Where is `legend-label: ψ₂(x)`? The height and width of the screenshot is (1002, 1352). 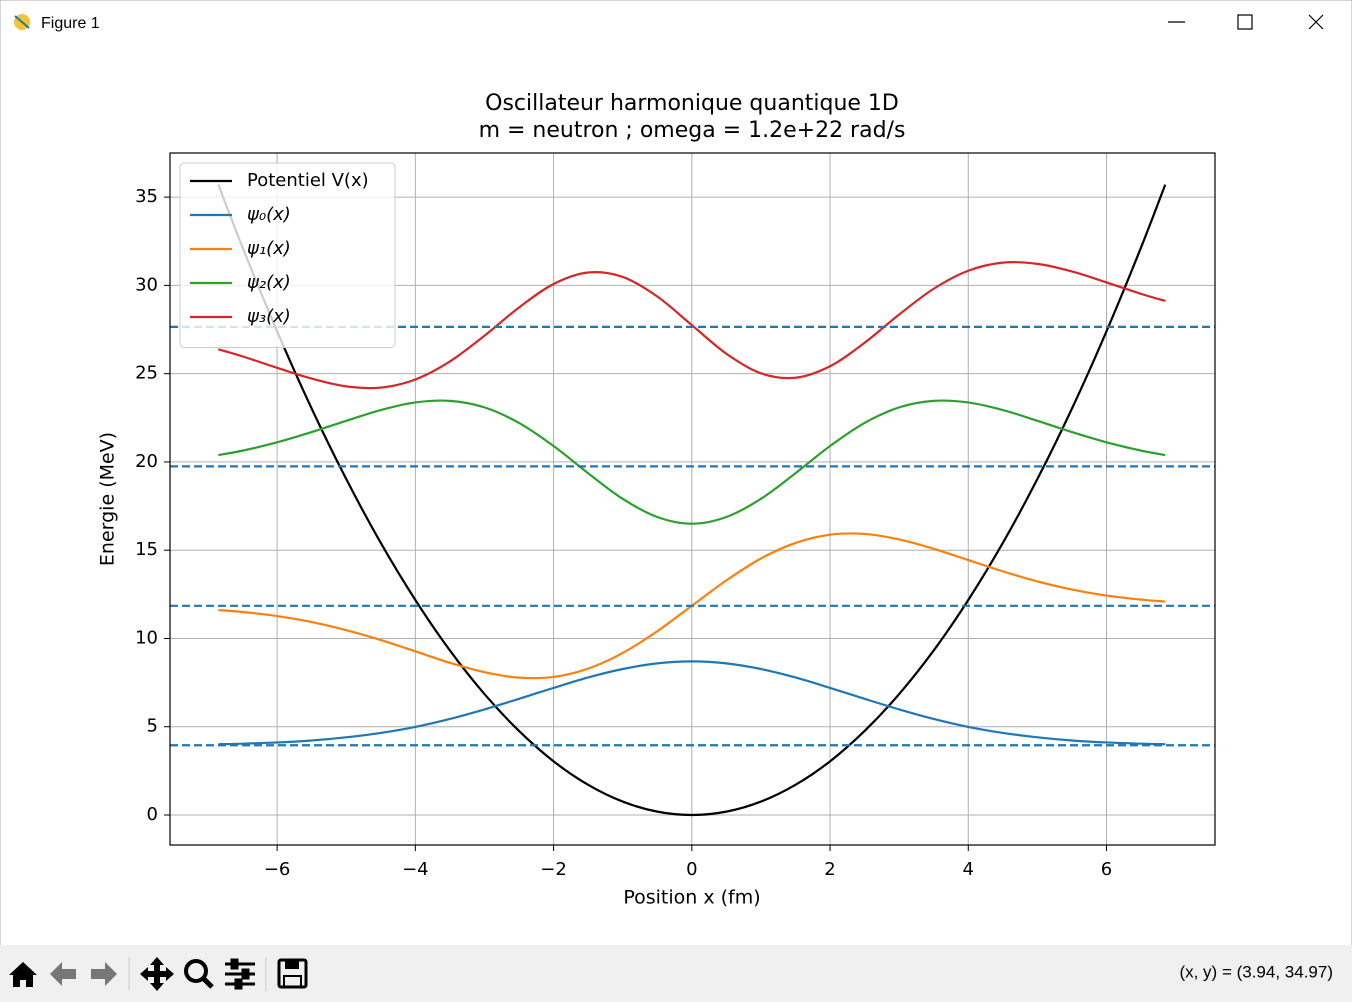 legend-label: ψ₂(x) is located at coordinates (269, 282).